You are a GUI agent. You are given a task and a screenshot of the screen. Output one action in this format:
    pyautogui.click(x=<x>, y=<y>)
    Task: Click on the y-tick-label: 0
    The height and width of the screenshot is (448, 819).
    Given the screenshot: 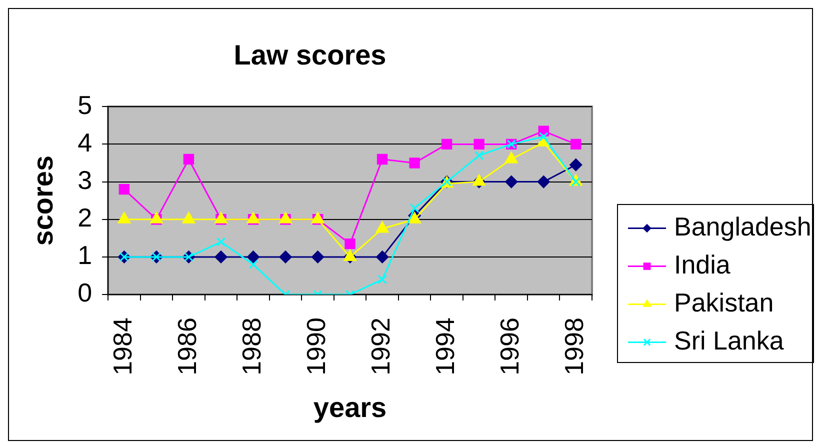 What is the action you would take?
    pyautogui.click(x=85, y=293)
    